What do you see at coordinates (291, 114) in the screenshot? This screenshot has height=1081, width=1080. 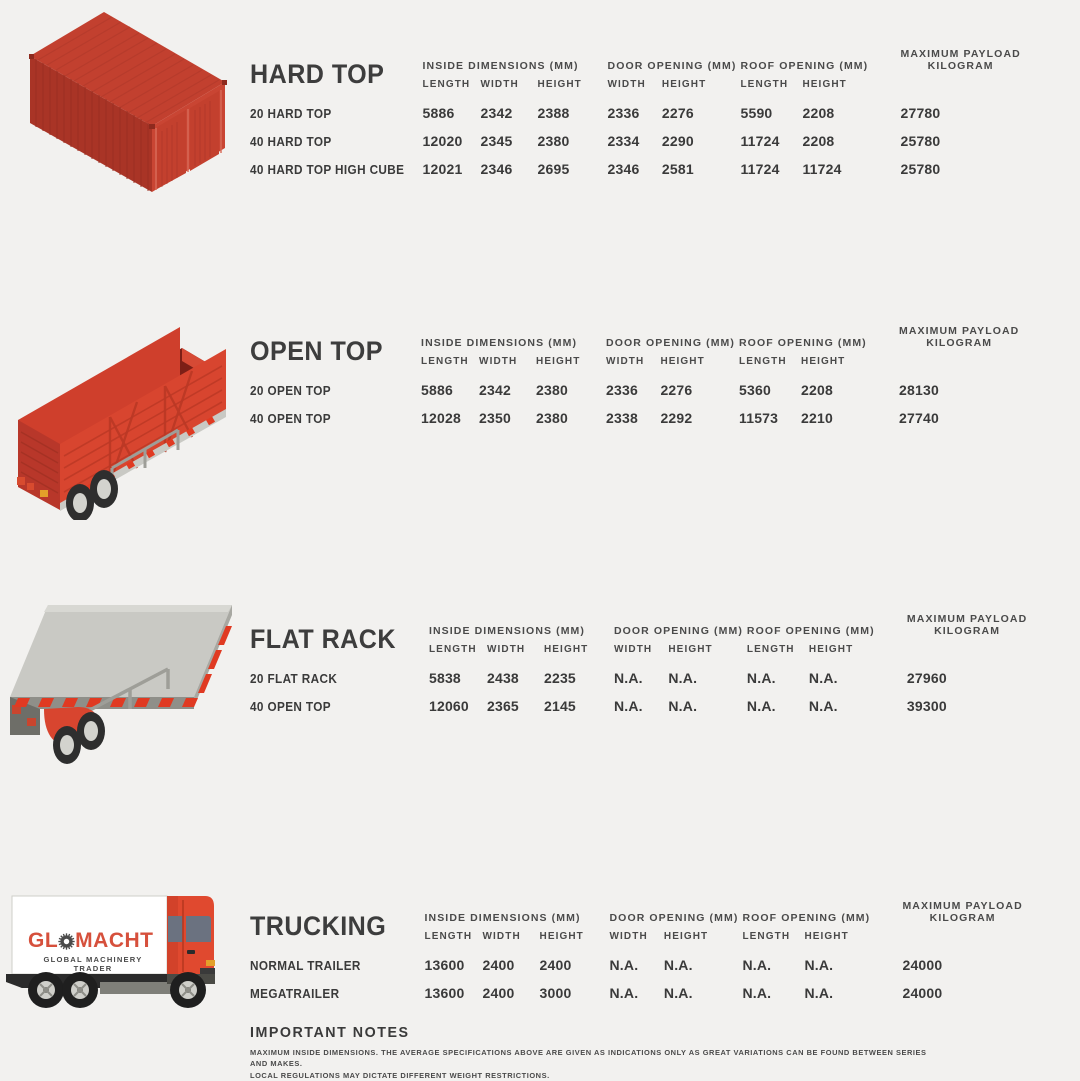 I see `row-label: 20 HARD TOP` at bounding box center [291, 114].